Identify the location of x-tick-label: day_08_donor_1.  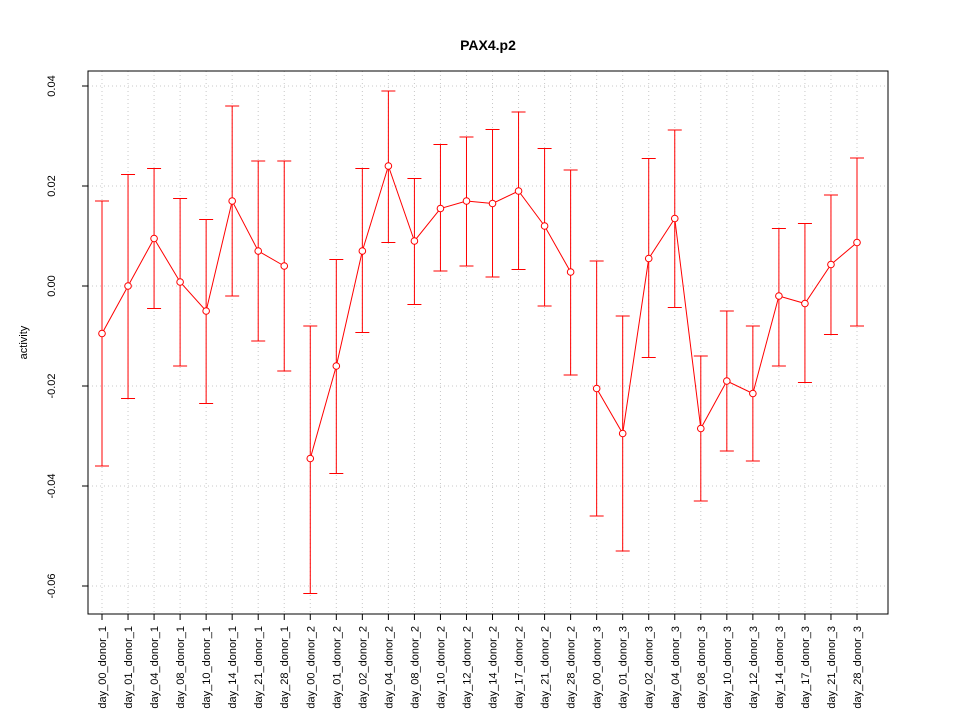
(181, 667).